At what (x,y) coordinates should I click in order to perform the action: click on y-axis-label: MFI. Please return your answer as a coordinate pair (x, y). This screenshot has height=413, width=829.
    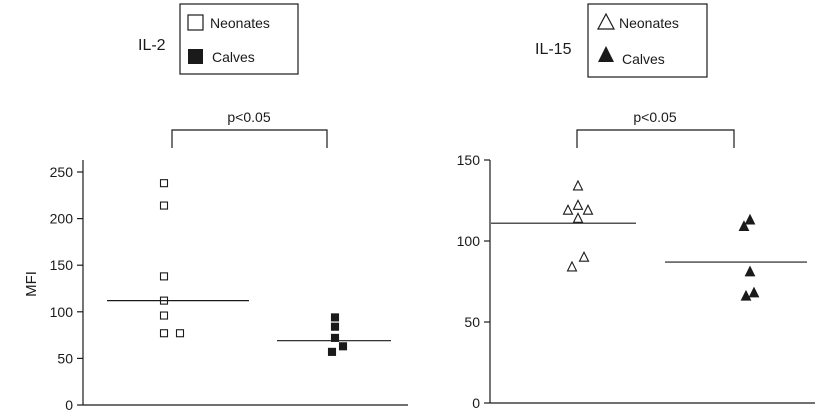
    Looking at the image, I should click on (31, 284).